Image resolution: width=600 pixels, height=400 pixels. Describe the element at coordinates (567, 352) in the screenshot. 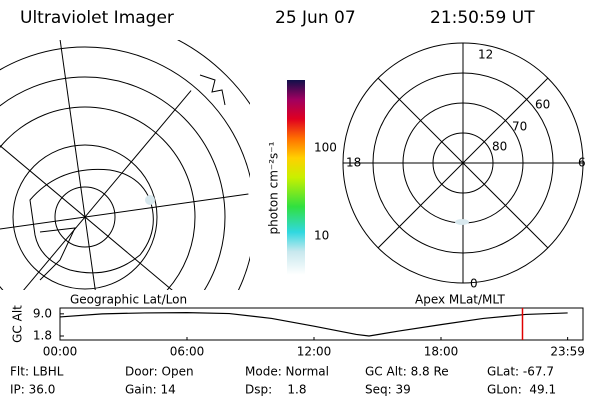

I see `x-tick-label: 23:59` at that location.